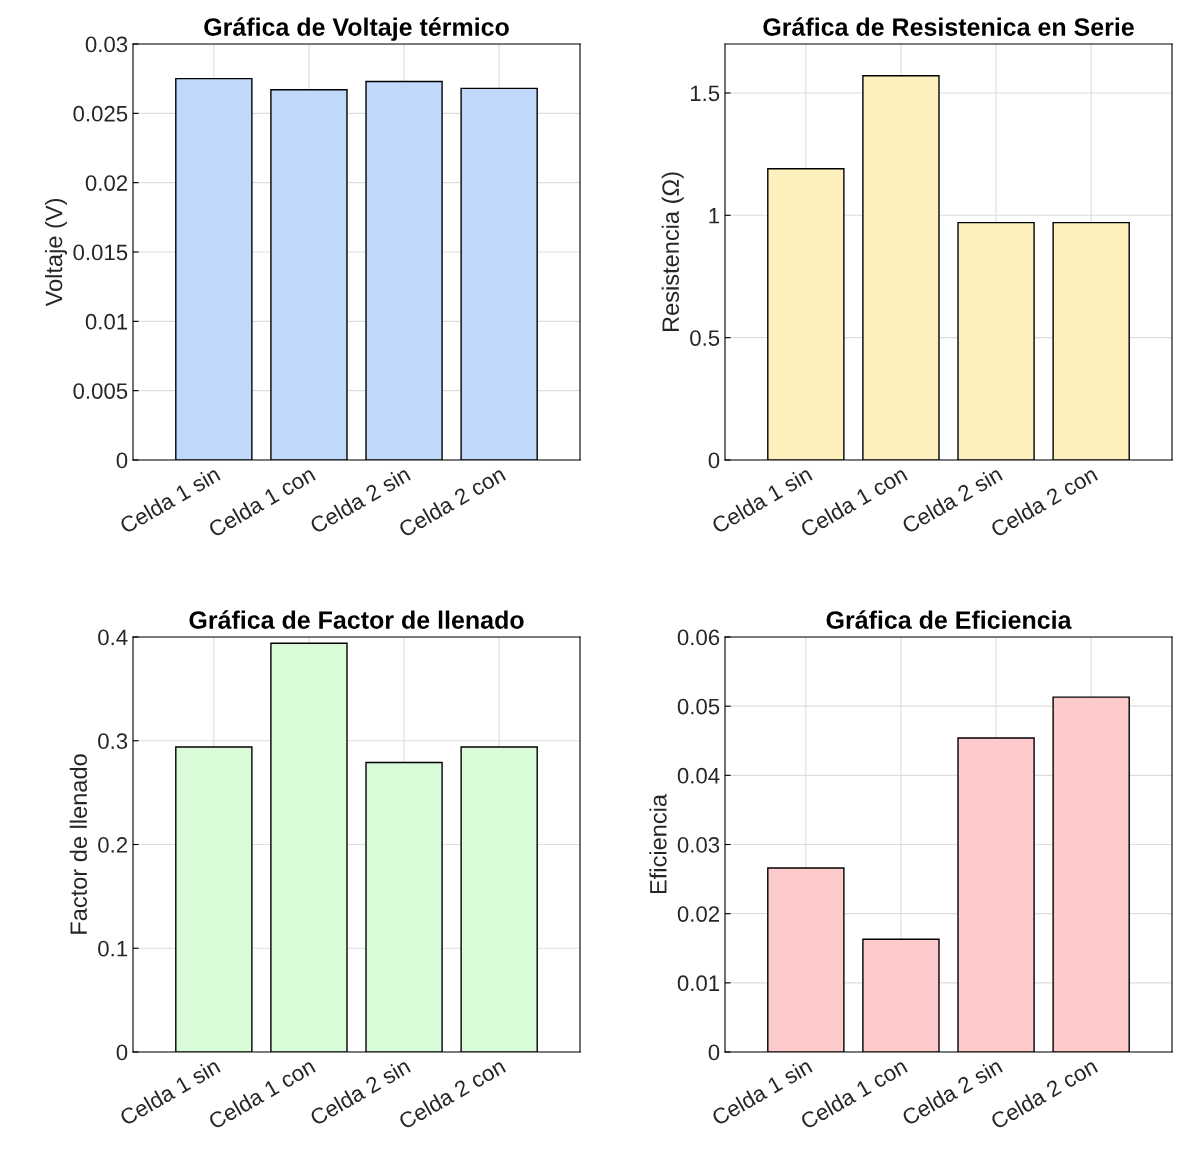  I want to click on y-axis-title: Resistencia (Ω), so click(672, 252).